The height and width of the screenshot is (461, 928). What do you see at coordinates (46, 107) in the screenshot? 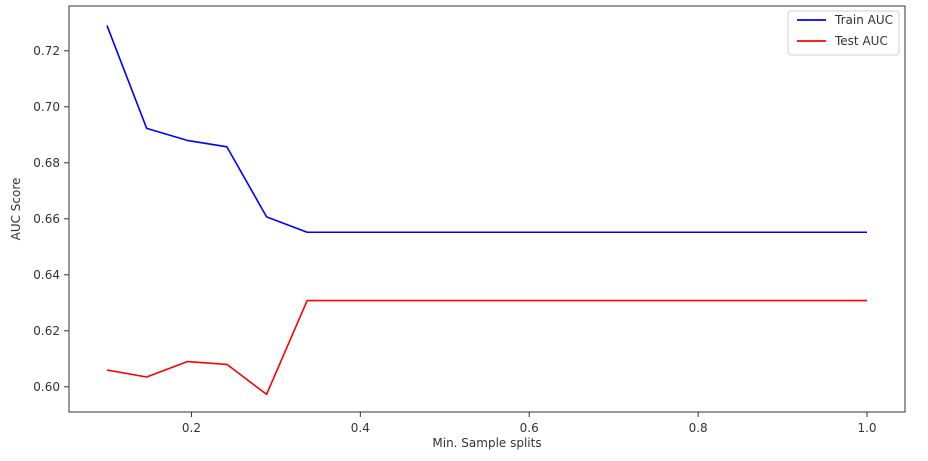
I see `y-tick-label: 0.70` at bounding box center [46, 107].